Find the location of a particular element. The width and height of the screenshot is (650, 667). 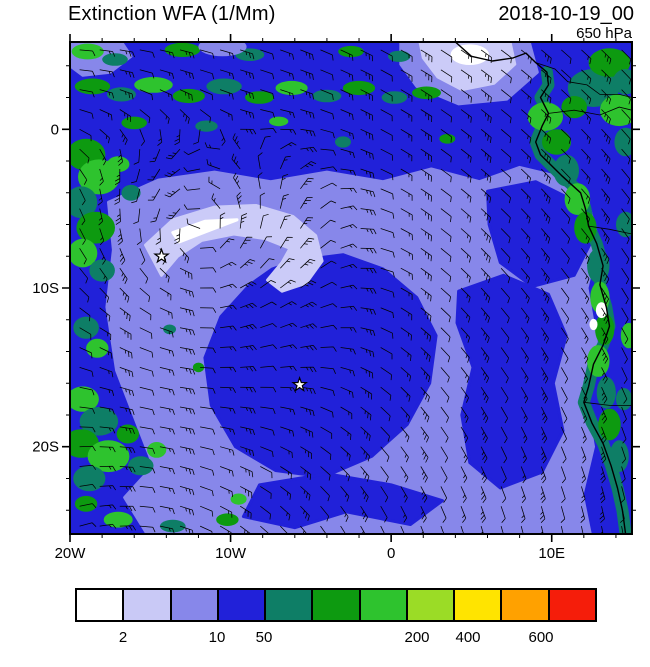

plot-title: Extinction WFA (1/Mm) is located at coordinates (172, 14).